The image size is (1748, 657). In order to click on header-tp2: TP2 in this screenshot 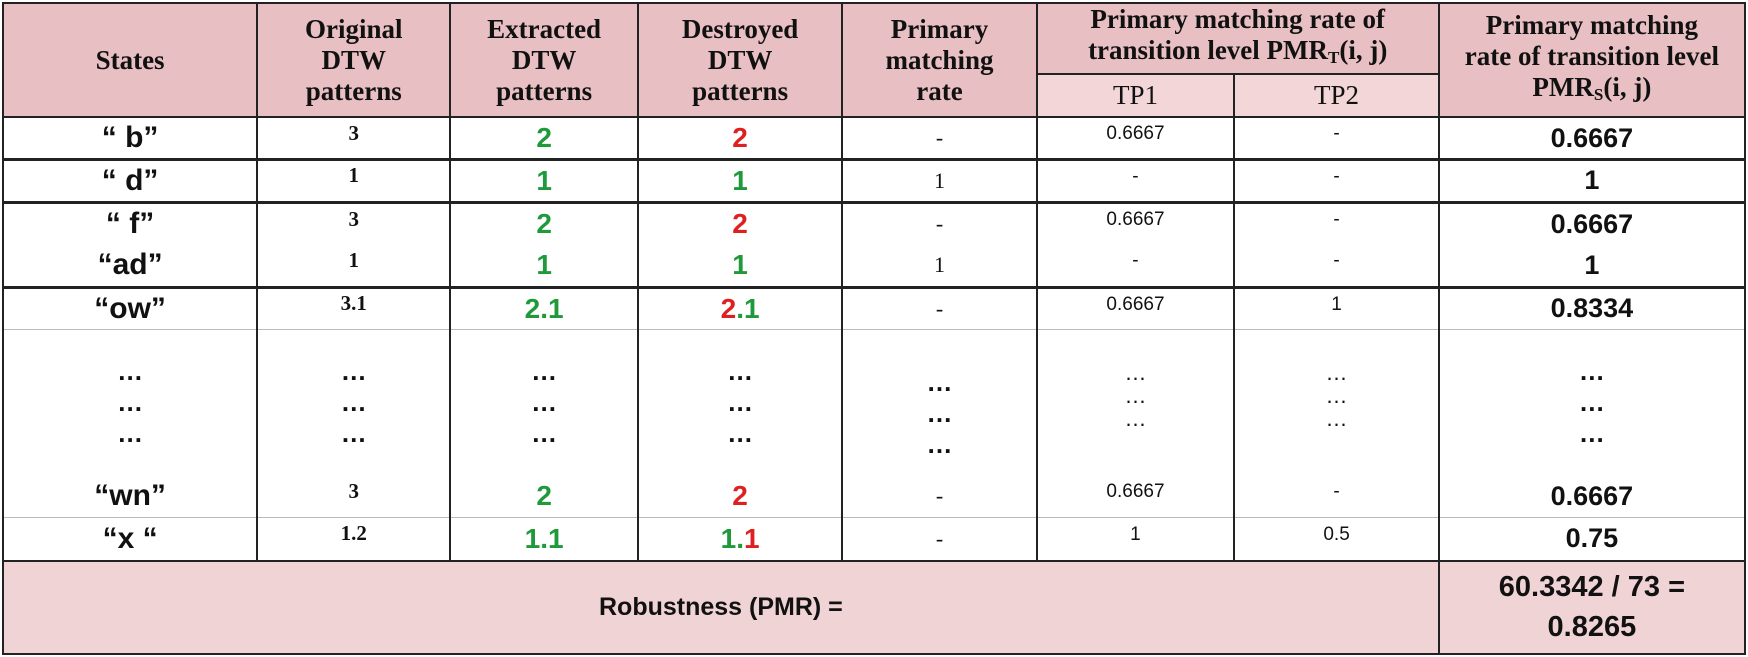, I will do `click(1336, 95)`.